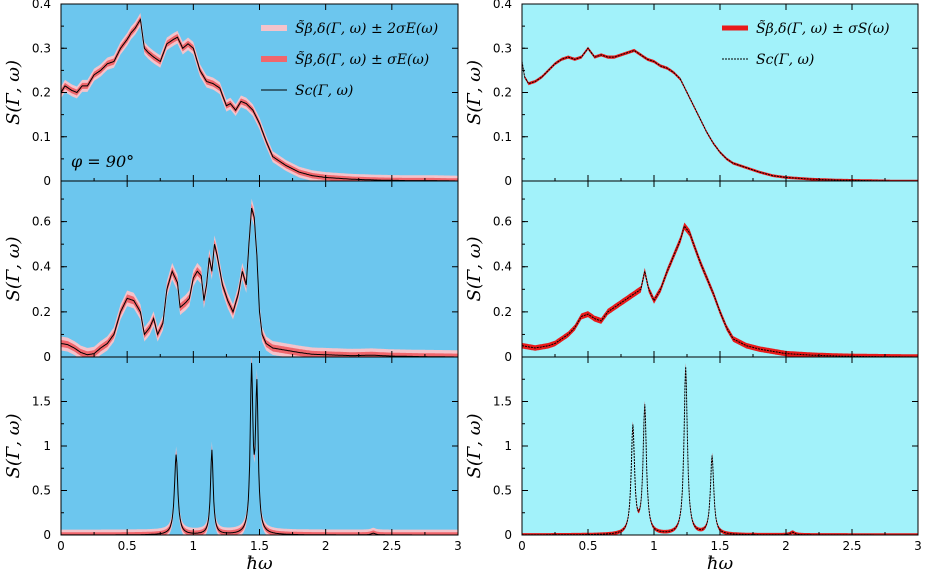 Image resolution: width=926 pixels, height=574 pixels. Describe the element at coordinates (366, 28) in the screenshot. I see `legend-label: S̃β,δ(Γ, ω) ± 2σE(ω)` at that location.